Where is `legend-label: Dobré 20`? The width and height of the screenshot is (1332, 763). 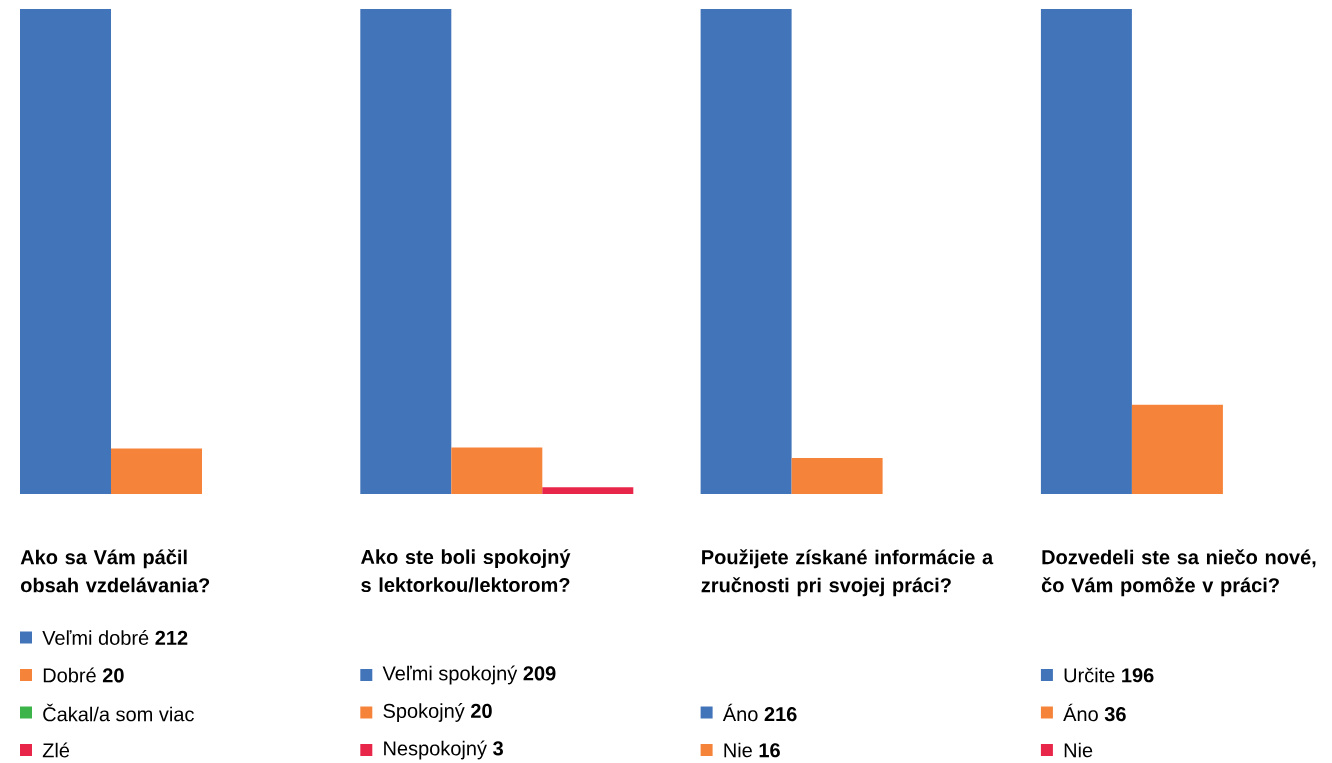 legend-label: Dobré 20 is located at coordinates (83, 675).